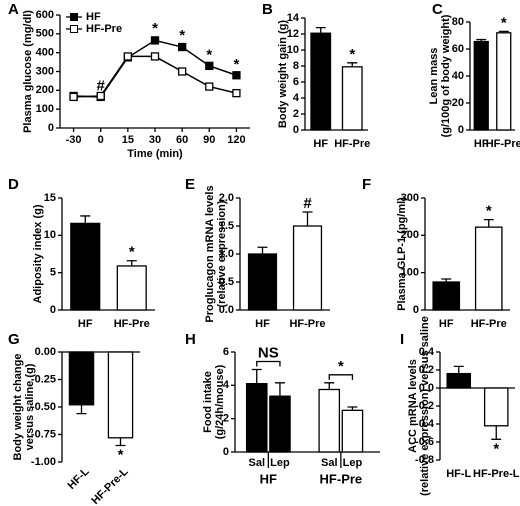  Describe the element at coordinates (18, 407) in the screenshot. I see `y-axis-label: Body weight change` at that location.